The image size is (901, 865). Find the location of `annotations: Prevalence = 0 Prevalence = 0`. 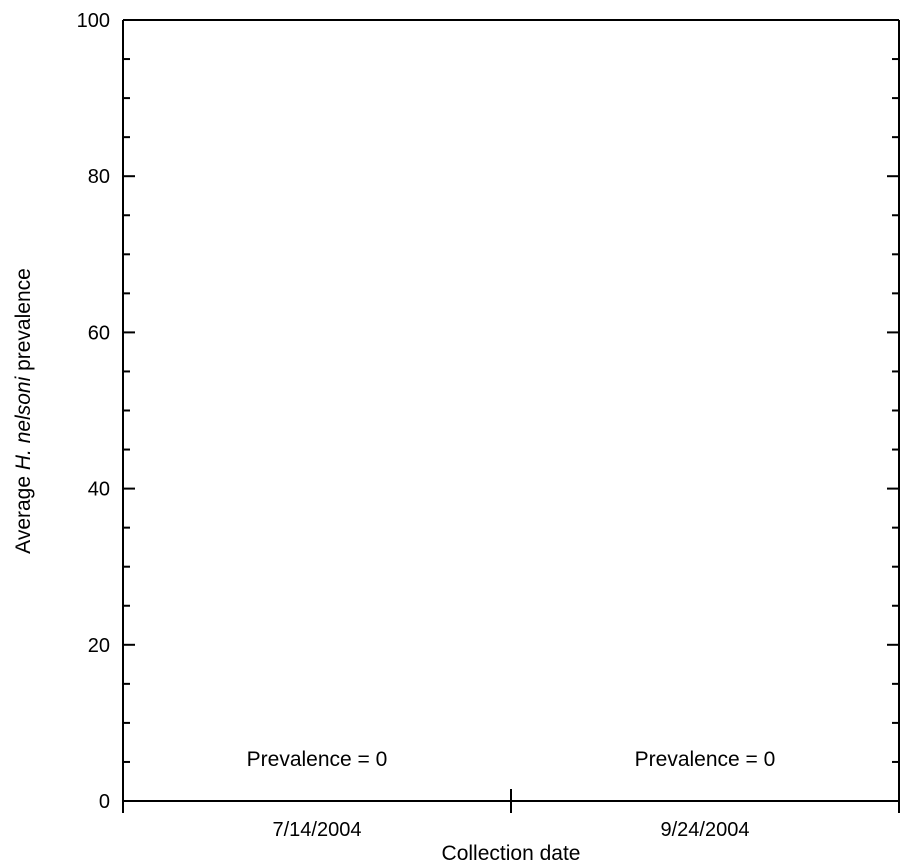

annotations: Prevalence = 0 Prevalence = 0 is located at coordinates (511, 759).